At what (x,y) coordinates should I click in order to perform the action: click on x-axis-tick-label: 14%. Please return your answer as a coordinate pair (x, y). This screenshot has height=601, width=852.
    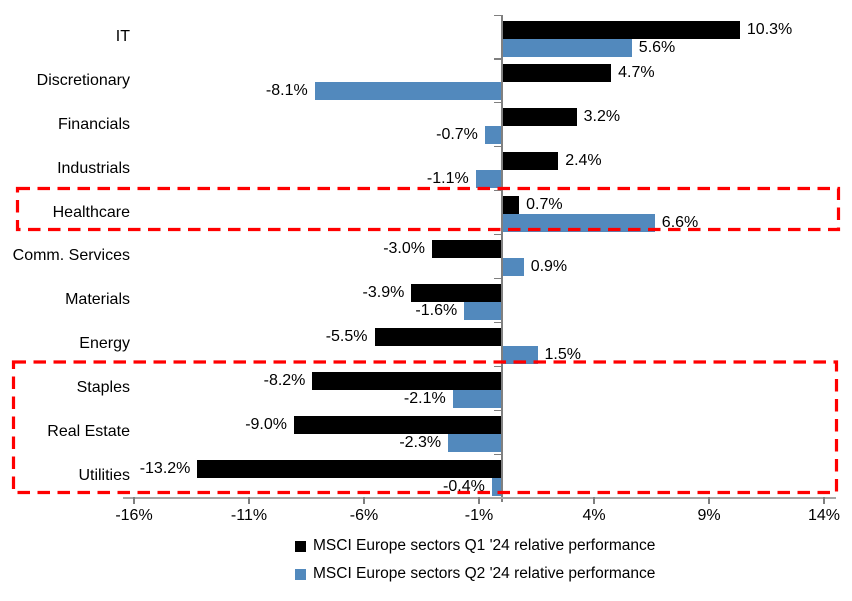
    Looking at the image, I should click on (824, 515).